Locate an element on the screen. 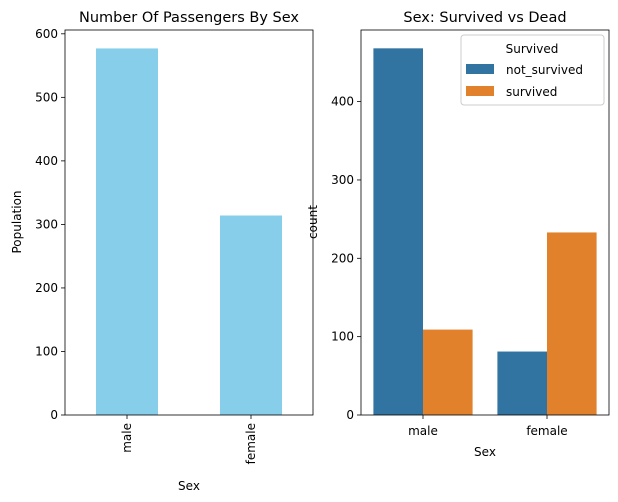 The width and height of the screenshot is (618, 502). legend: Survived not_survived survived is located at coordinates (532, 70).